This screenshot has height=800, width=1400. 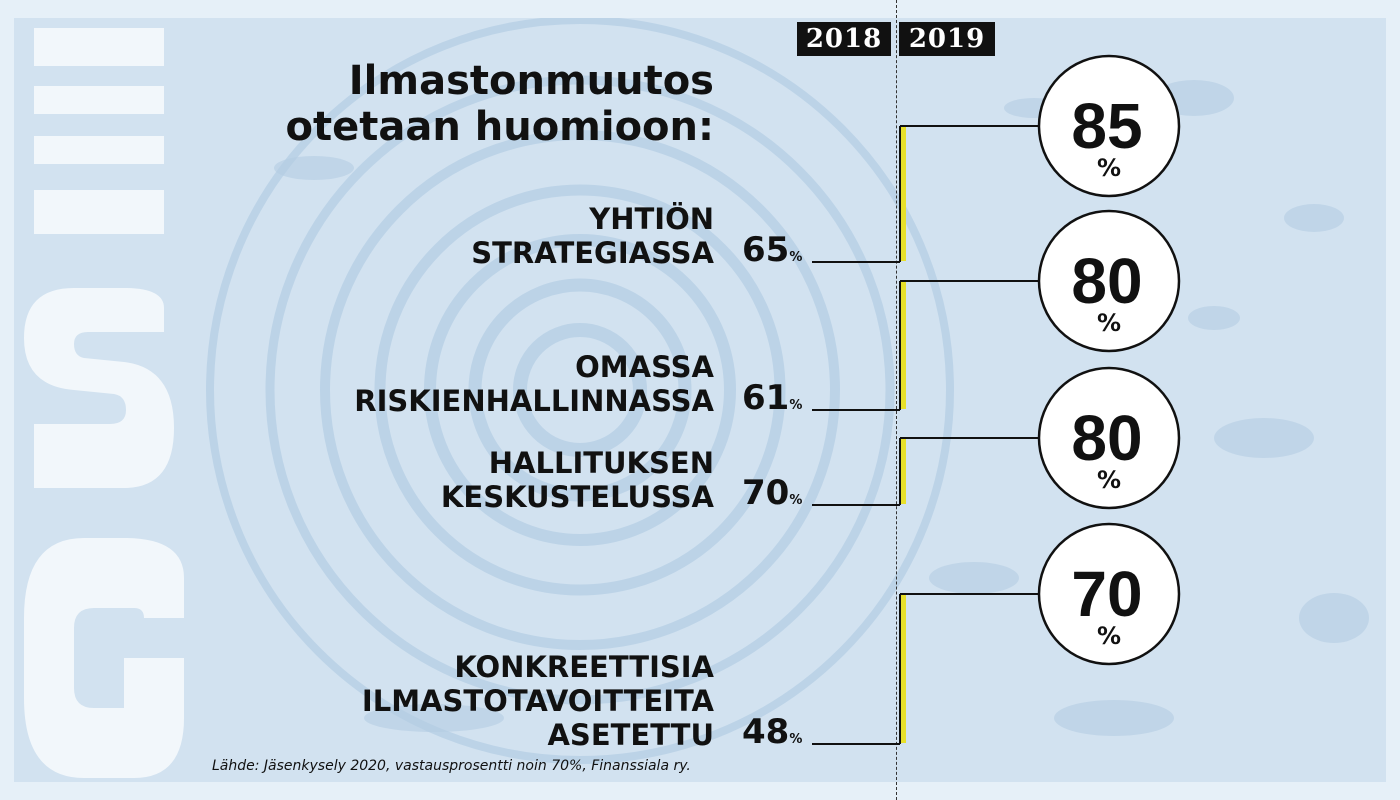 What do you see at coordinates (531, 81) in the screenshot?
I see `title-line-1: Ilmastonmuutos` at bounding box center [531, 81].